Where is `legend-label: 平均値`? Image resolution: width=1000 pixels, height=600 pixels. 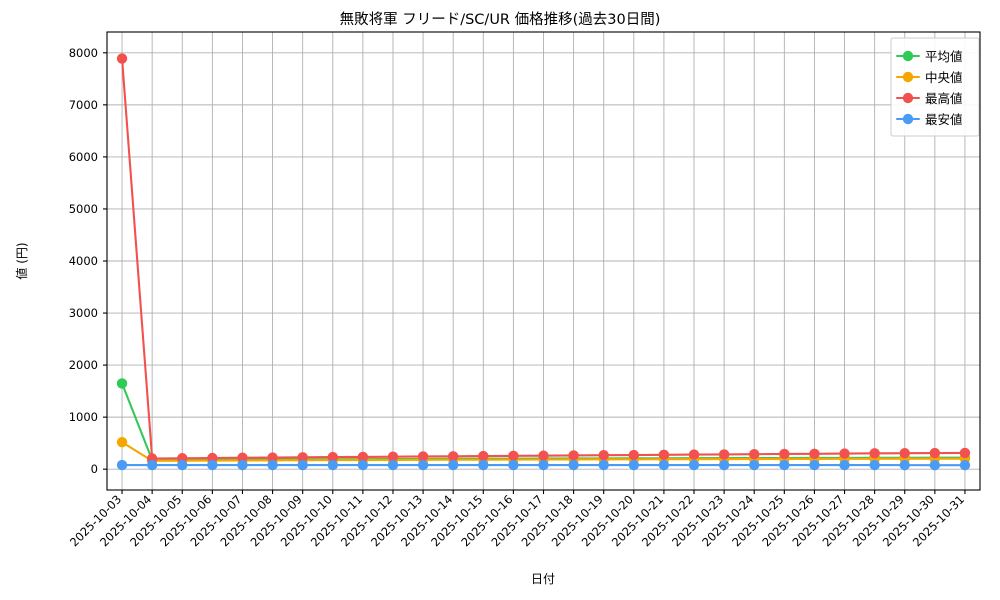 legend-label: 平均値 is located at coordinates (944, 56).